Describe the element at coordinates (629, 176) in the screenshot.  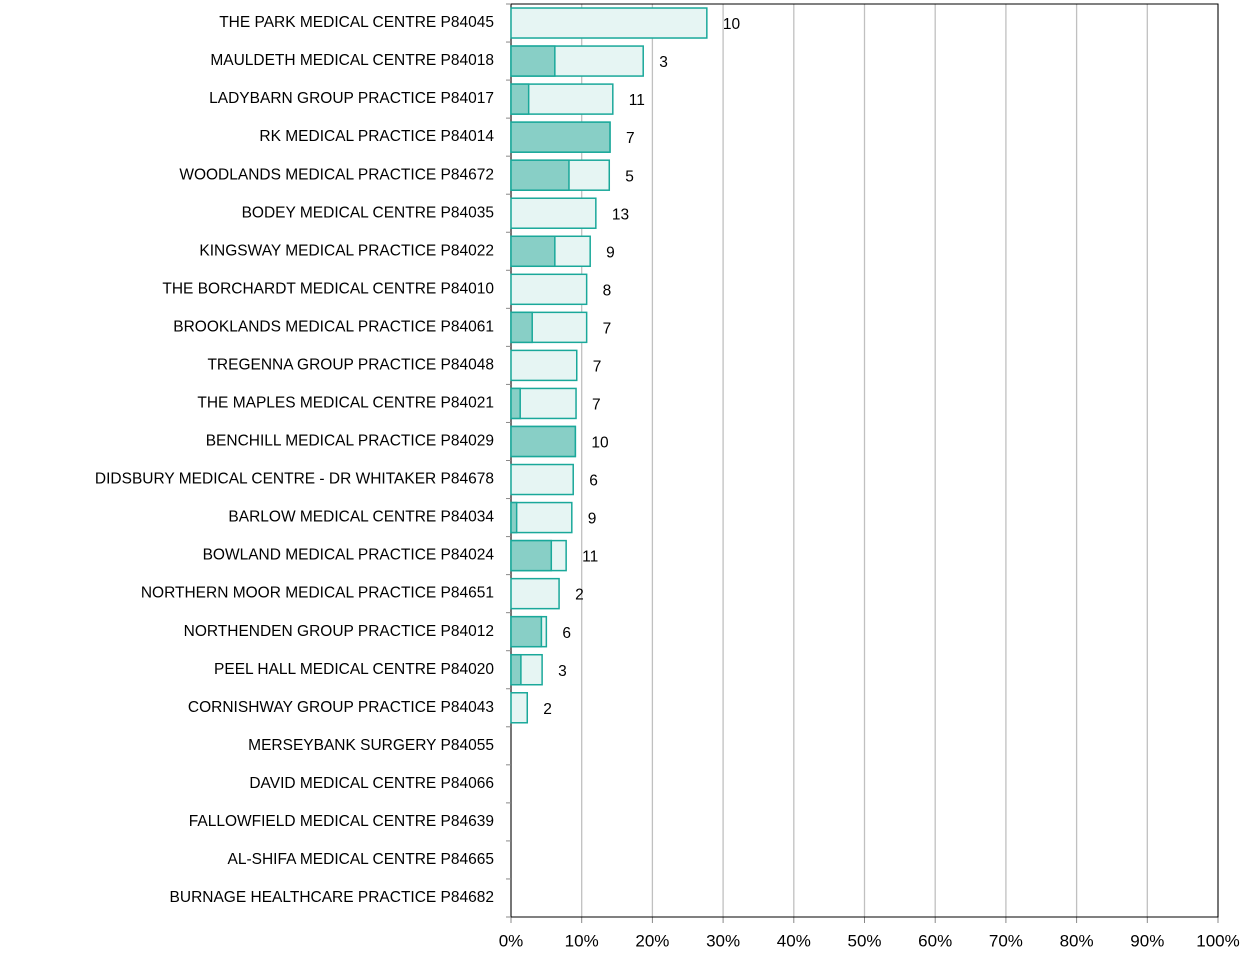
I see `bar-label: 5` at that location.